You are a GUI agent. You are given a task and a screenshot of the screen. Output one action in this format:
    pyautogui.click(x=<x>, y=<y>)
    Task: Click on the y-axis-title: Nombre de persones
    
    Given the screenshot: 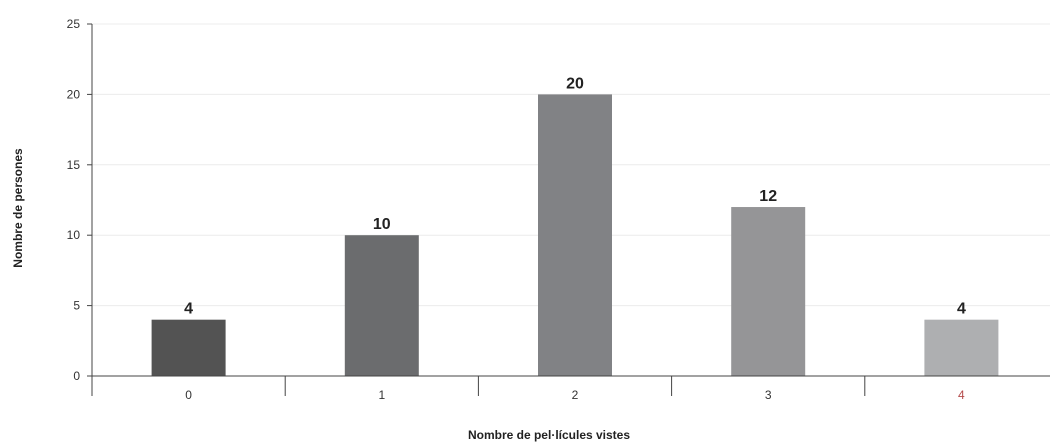 What is the action you would take?
    pyautogui.click(x=18, y=208)
    